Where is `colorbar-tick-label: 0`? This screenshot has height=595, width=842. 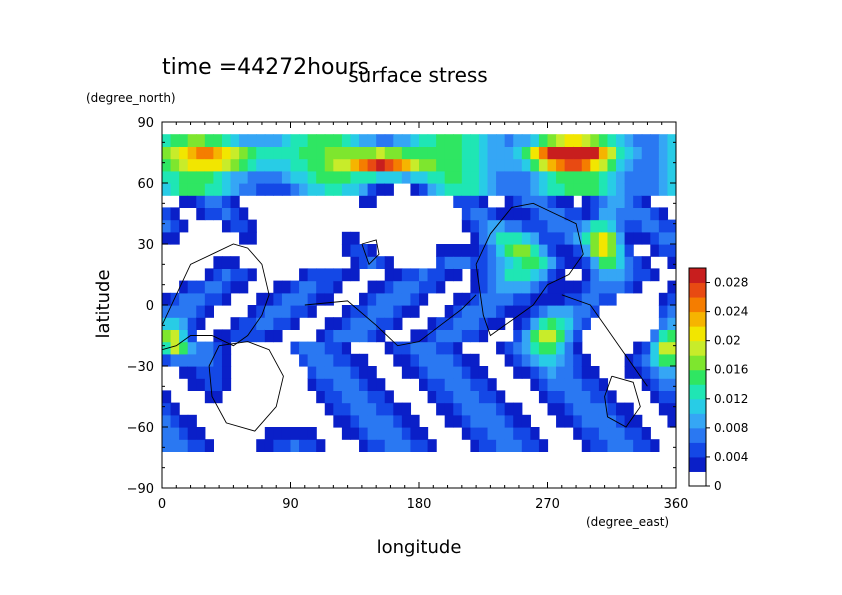 colorbar-tick-label: 0 is located at coordinates (718, 486).